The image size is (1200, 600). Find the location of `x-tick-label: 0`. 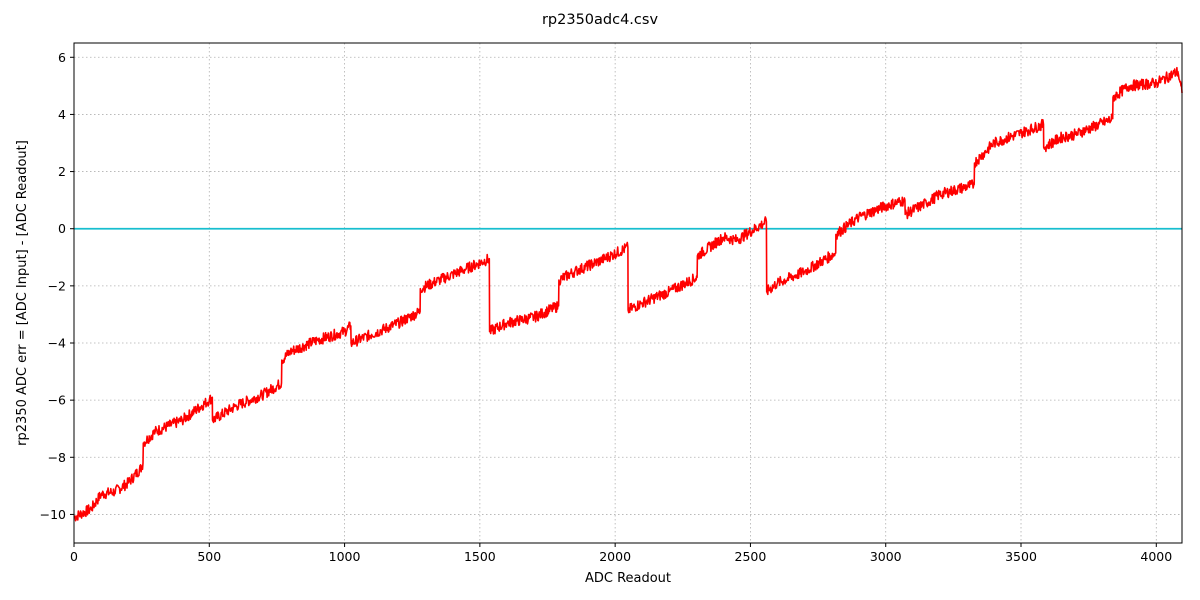

x-tick-label: 0 is located at coordinates (74, 556).